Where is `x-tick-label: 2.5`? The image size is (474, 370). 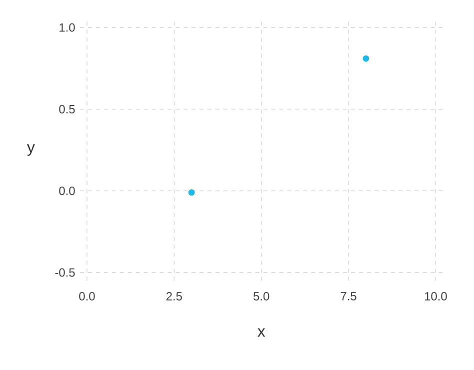
x-tick-label: 2.5 is located at coordinates (174, 296).